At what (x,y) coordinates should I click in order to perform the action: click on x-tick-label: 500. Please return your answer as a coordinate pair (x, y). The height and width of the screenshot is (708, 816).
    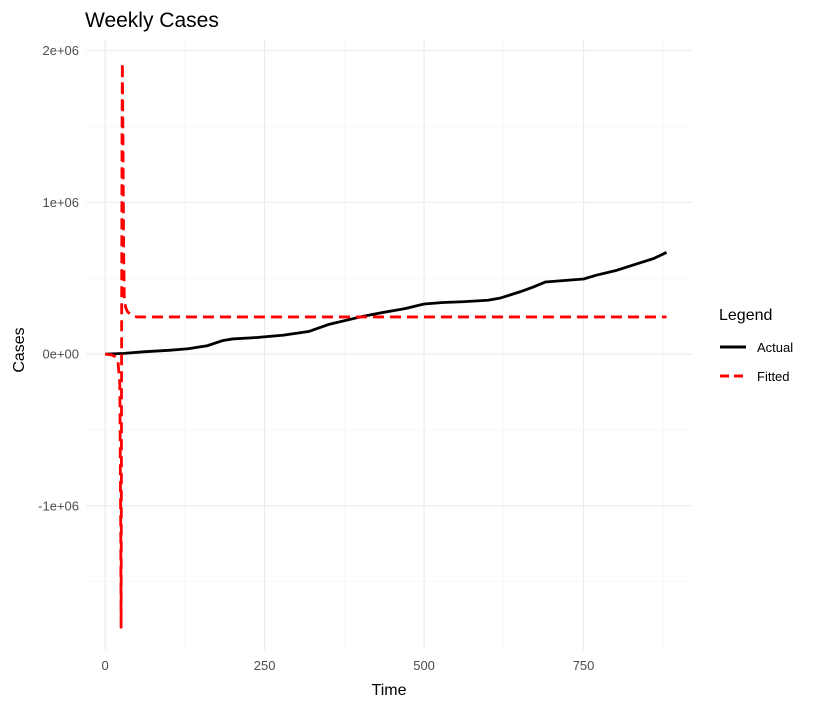
    Looking at the image, I should click on (424, 665).